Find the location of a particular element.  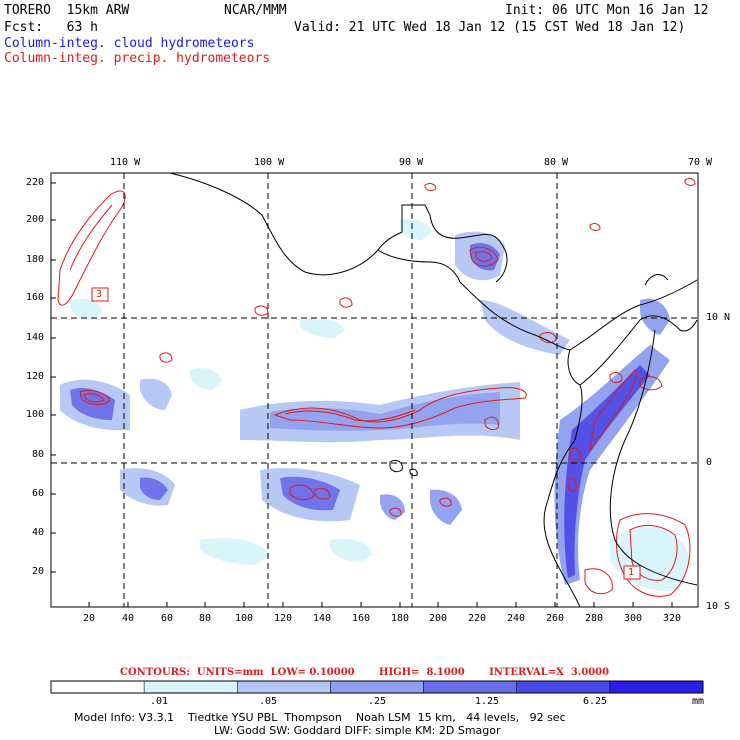

x-tick: 80 is located at coordinates (205, 618).